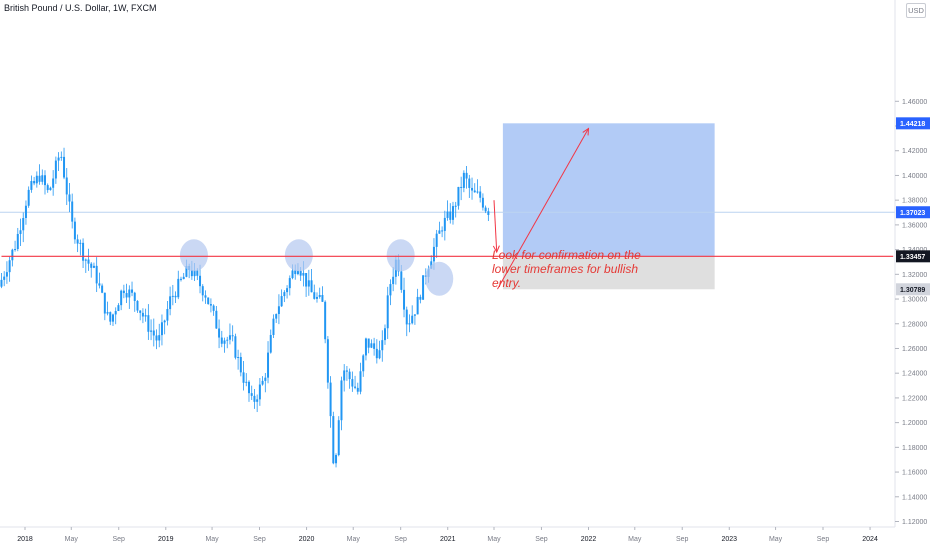 Image resolution: width=932 pixels, height=550 pixels. I want to click on projection-zones, so click(608, 206).